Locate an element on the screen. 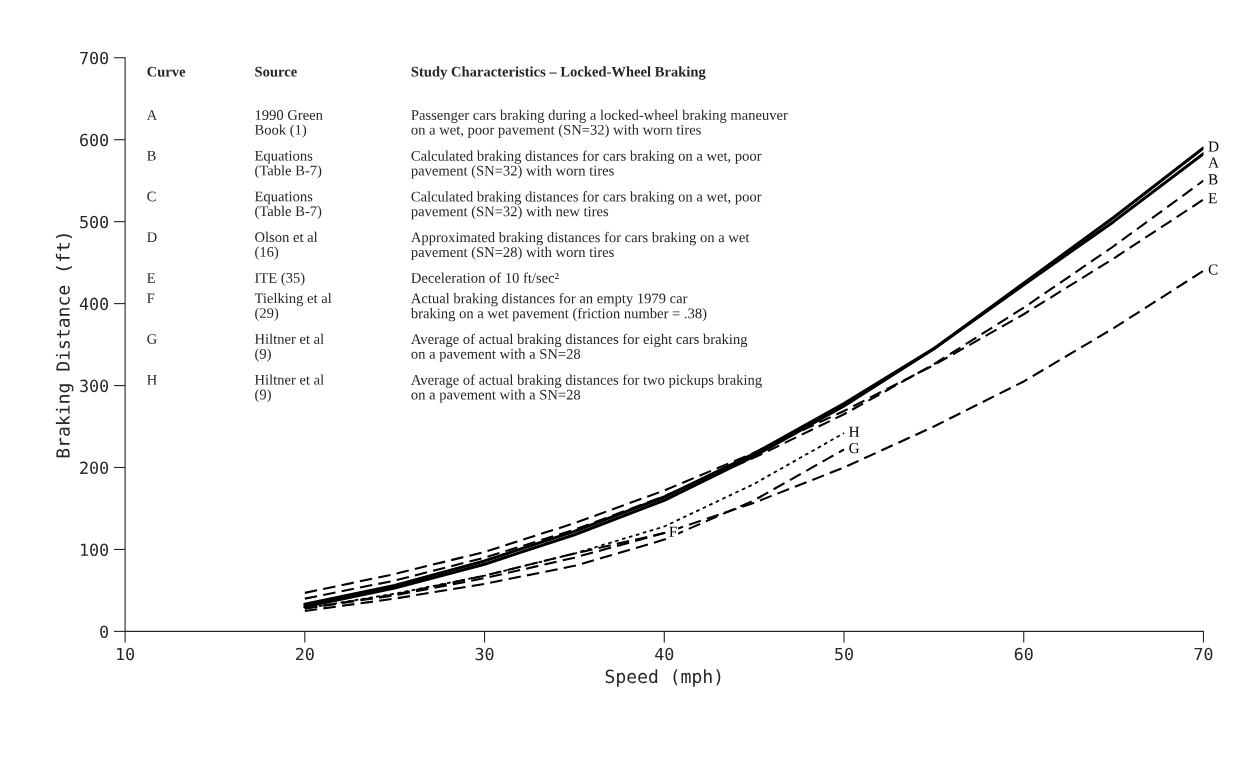 The image size is (1251, 770). y-tick-label: 600 is located at coordinates (94, 140).